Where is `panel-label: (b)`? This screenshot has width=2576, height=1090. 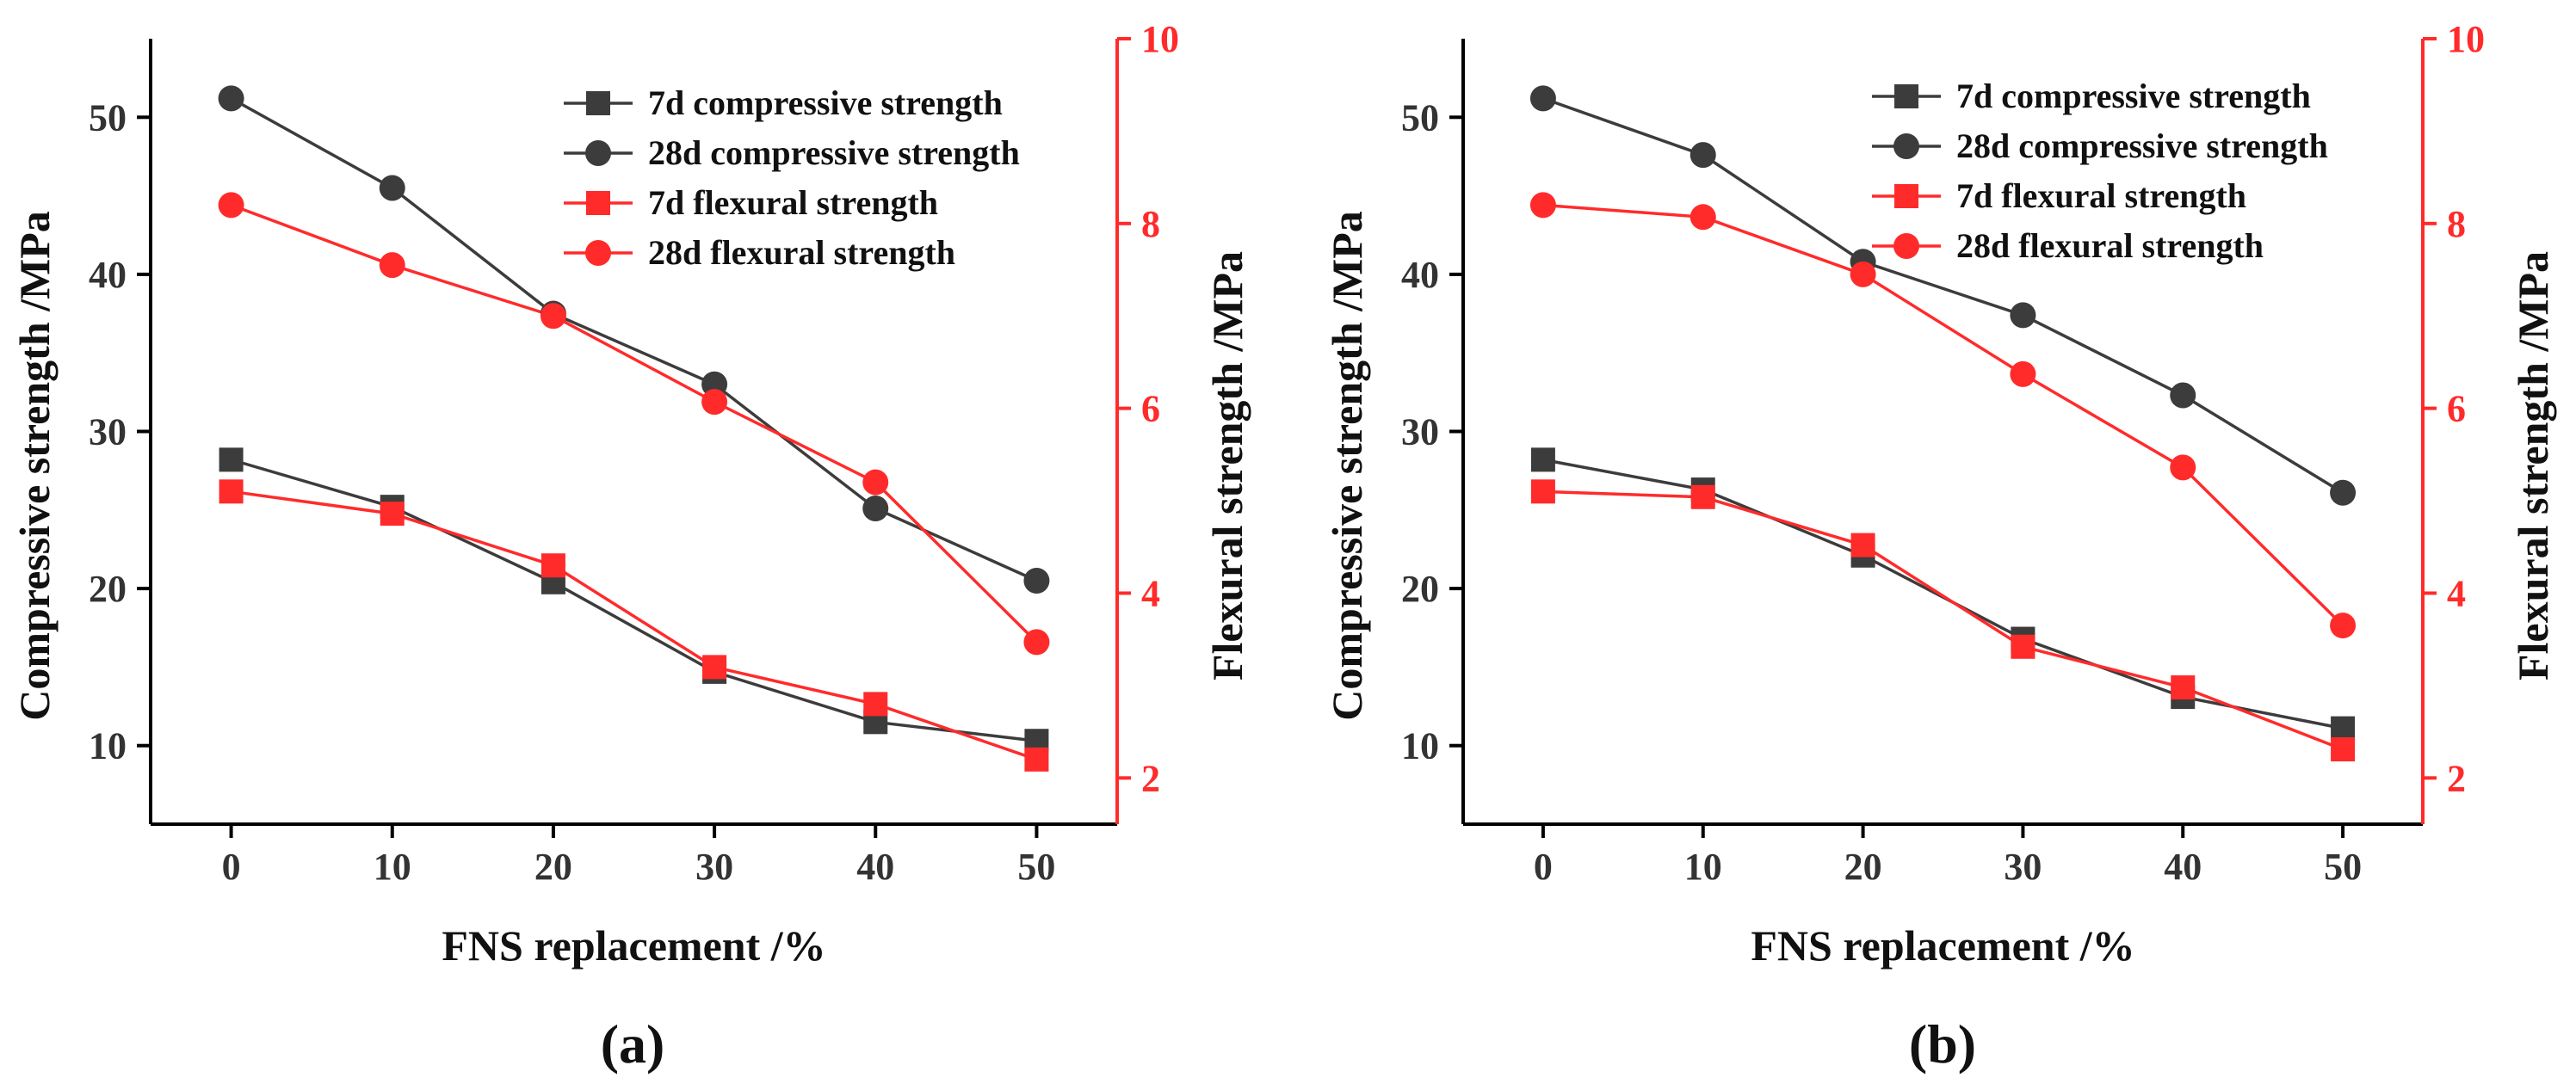
panel-label: (b) is located at coordinates (1942, 1044).